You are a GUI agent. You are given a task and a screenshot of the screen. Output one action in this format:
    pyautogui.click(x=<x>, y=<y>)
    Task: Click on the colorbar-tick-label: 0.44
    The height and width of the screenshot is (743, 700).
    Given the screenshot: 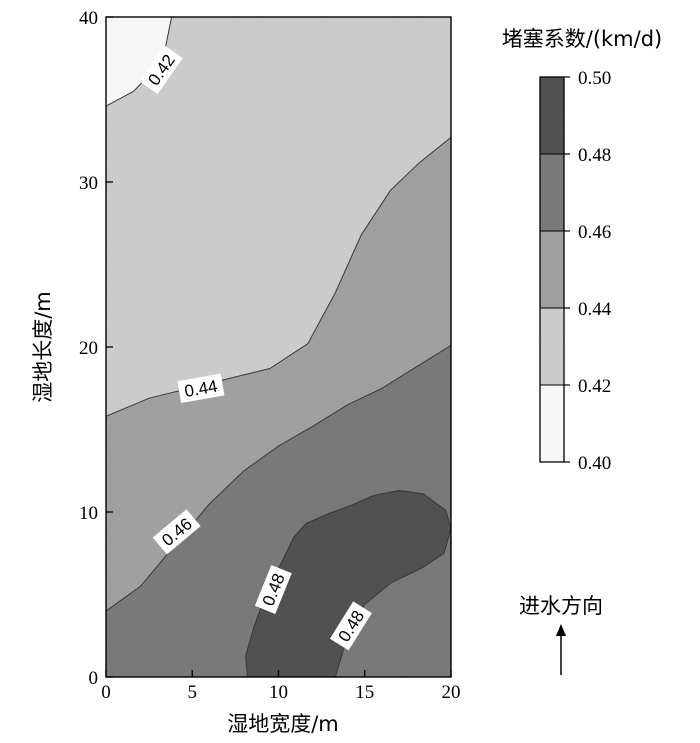 What is the action you would take?
    pyautogui.click(x=595, y=309)
    